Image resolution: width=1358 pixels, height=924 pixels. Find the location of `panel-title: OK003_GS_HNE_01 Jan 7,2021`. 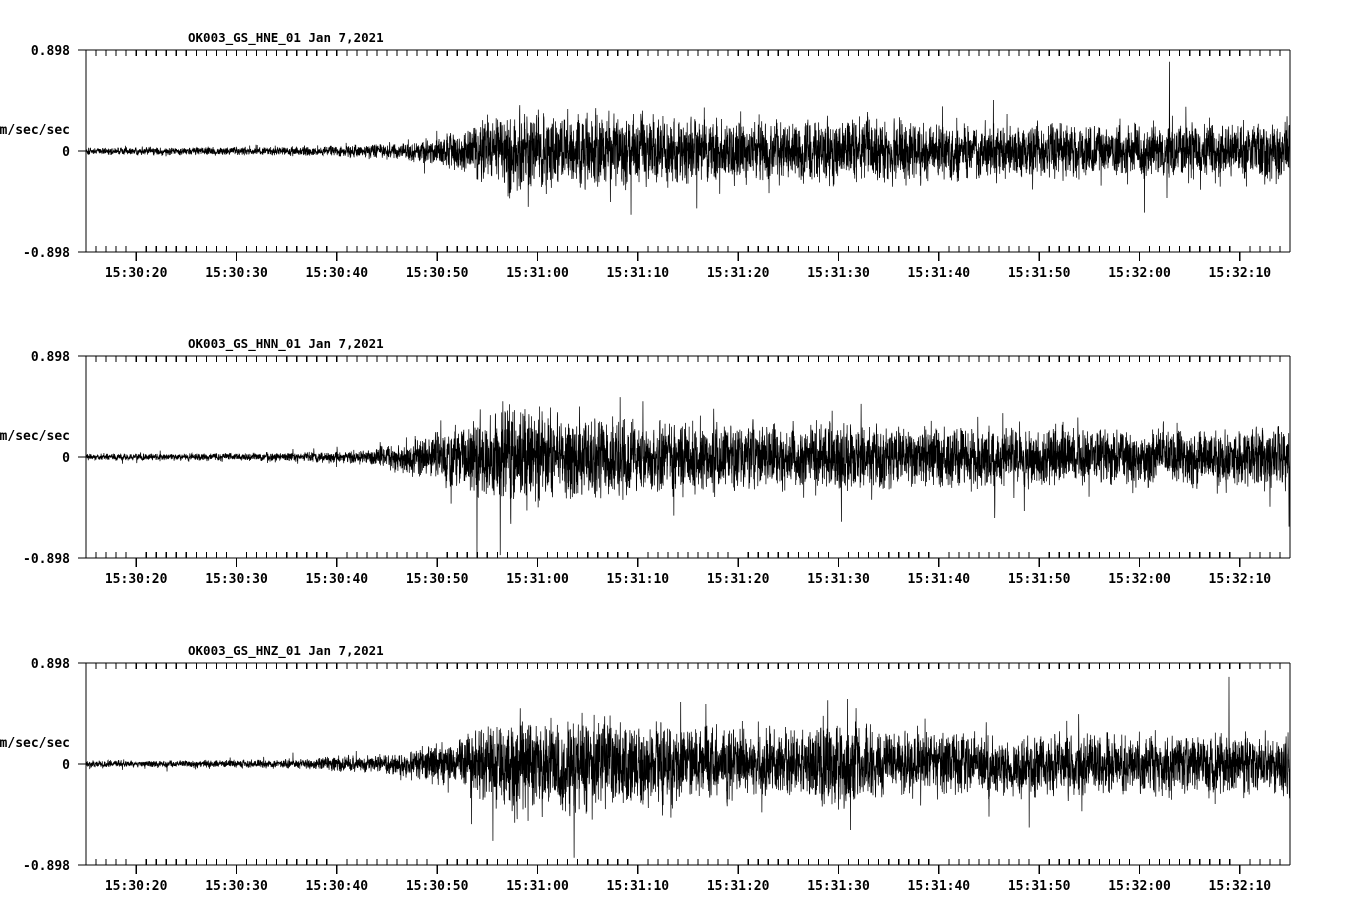

panel-title: OK003_GS_HNE_01 Jan 7,2021 is located at coordinates (286, 38).